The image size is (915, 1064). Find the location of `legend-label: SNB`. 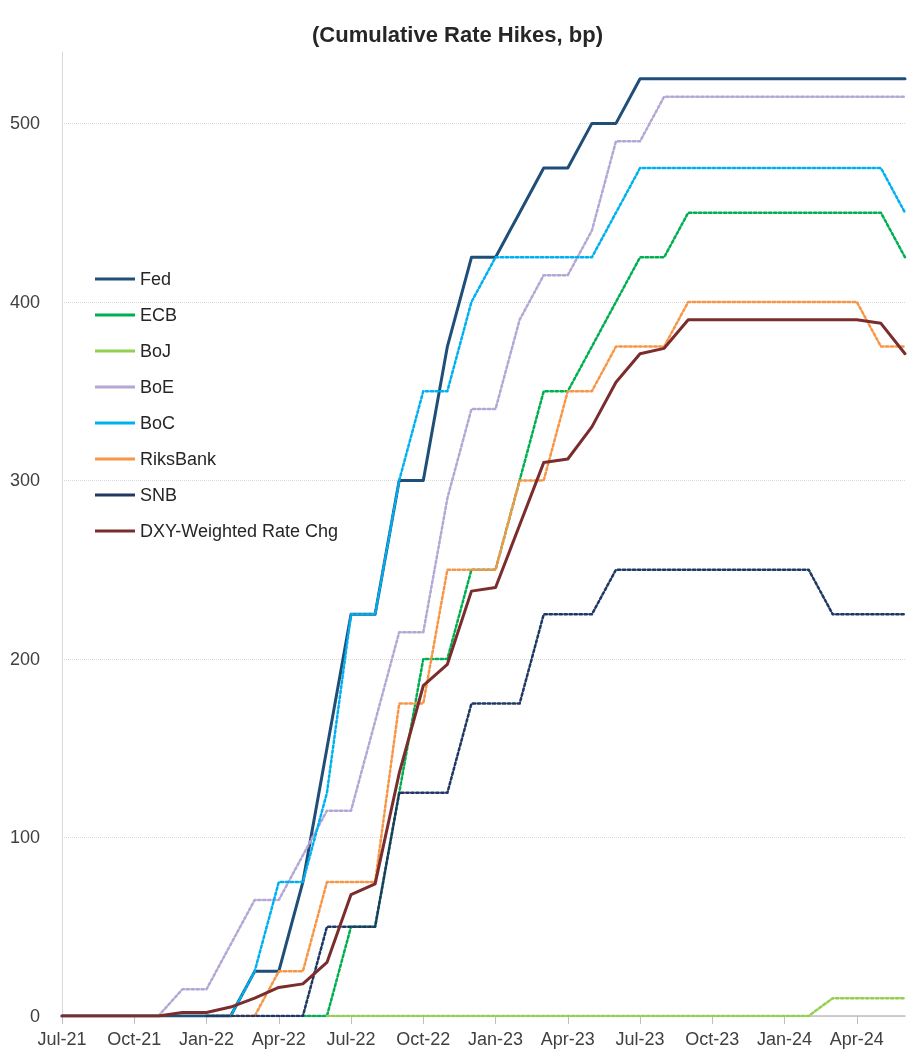

legend-label: SNB is located at coordinates (159, 495).